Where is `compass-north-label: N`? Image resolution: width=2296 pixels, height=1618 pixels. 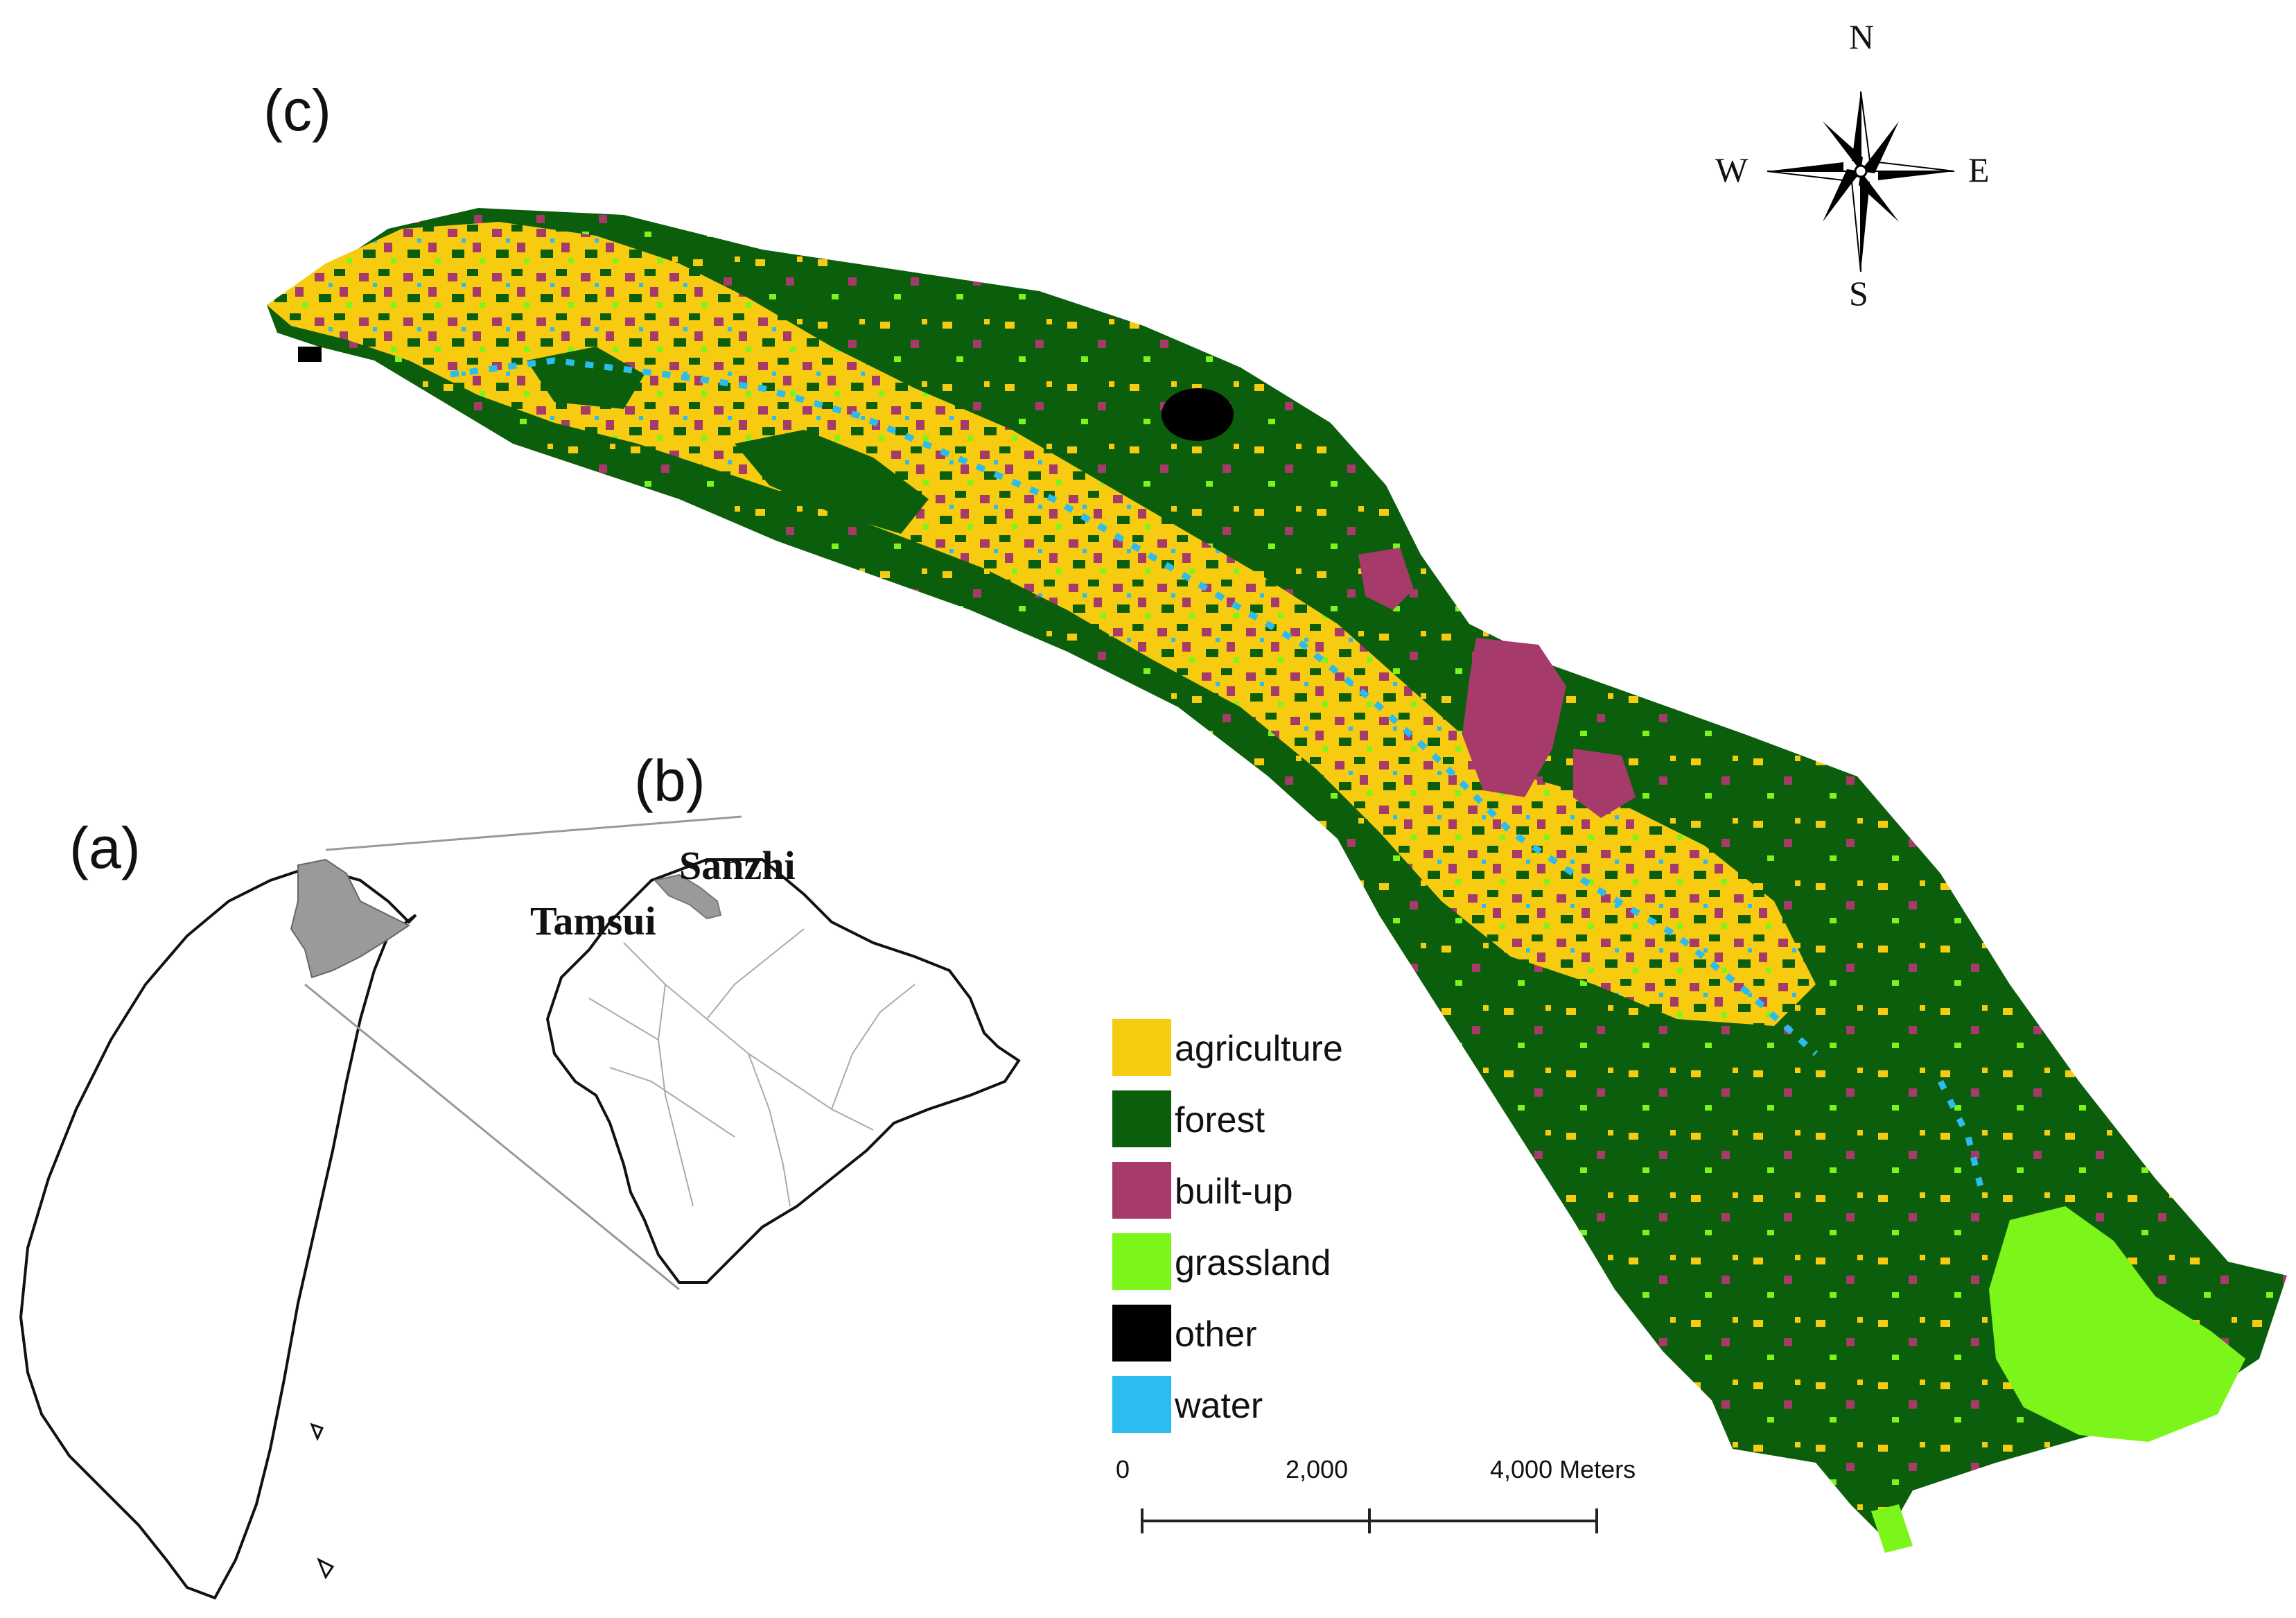
compass-north-label: N is located at coordinates (1861, 37).